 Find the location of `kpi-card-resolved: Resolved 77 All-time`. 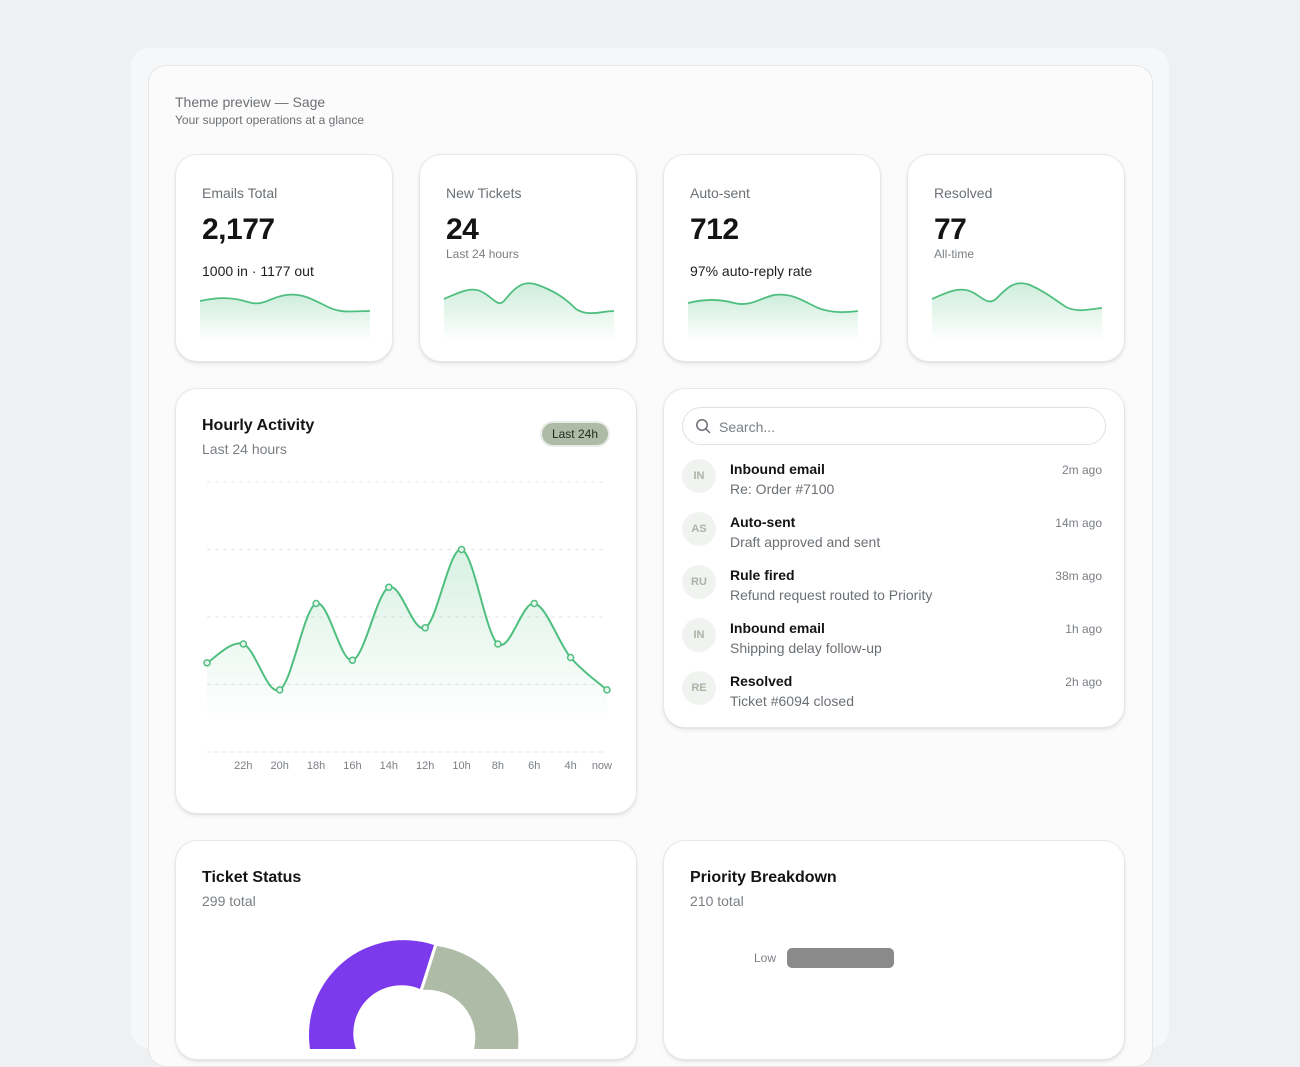

kpi-card-resolved: Resolved 77 All-time is located at coordinates (1016, 258).